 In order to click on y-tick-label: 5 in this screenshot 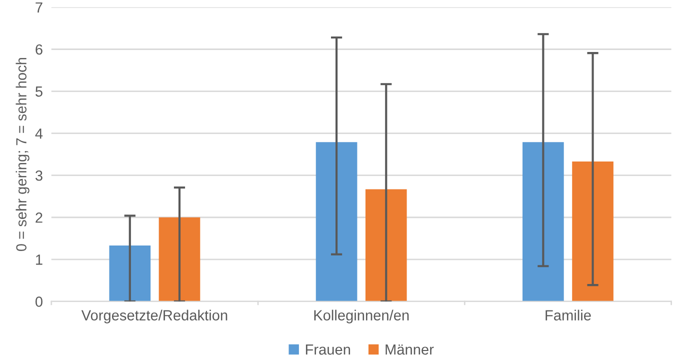, I will do `click(39, 91)`.